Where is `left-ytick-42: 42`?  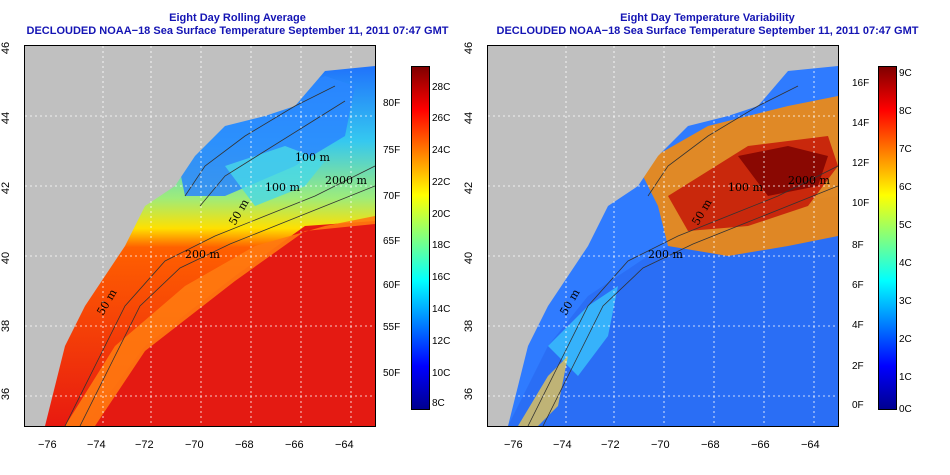
left-ytick-42: 42 is located at coordinates (6, 188).